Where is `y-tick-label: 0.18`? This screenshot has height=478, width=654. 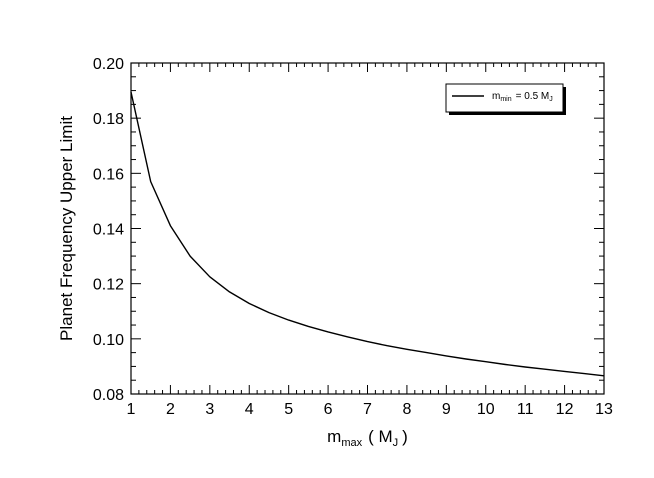
y-tick-label: 0.18 is located at coordinates (108, 119).